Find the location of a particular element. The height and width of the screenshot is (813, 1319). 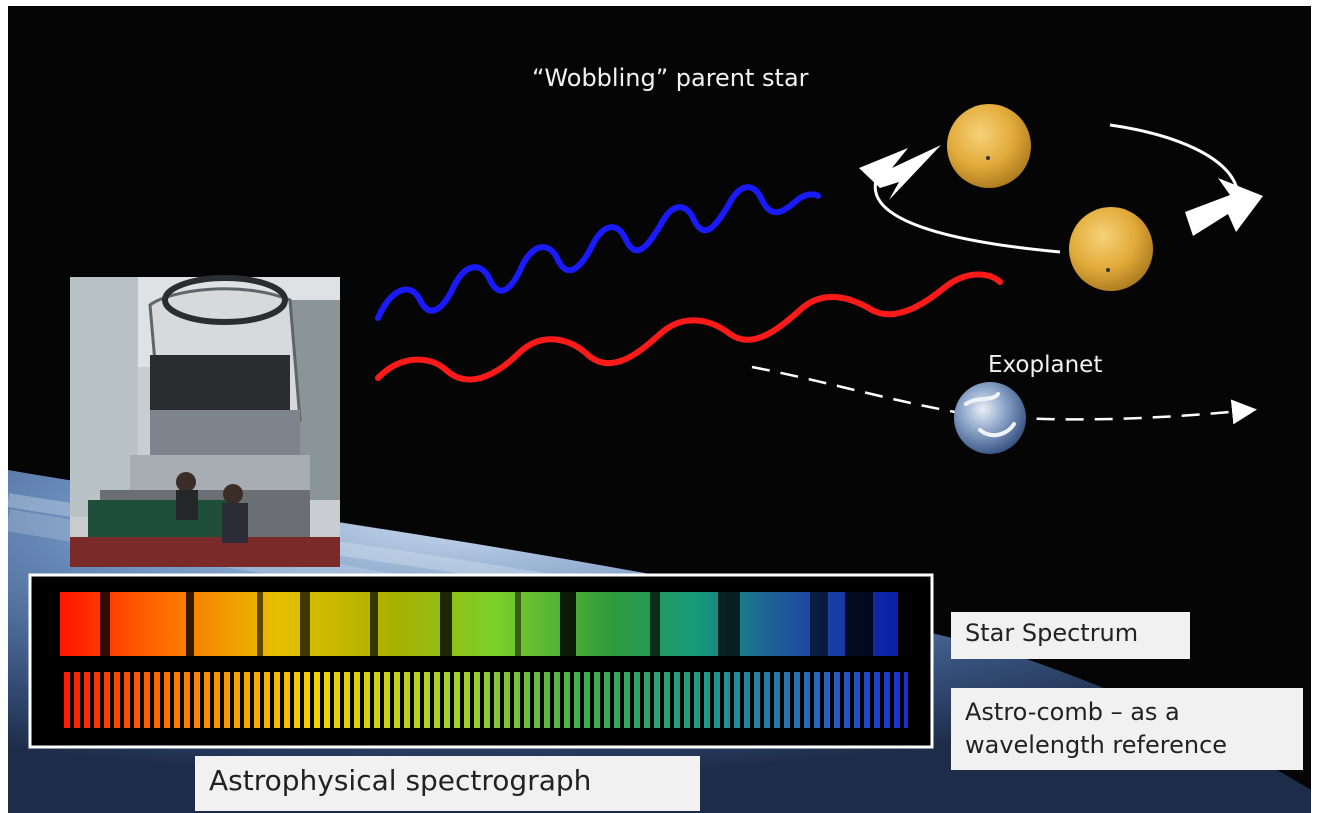

astro-comb-label-line2: wavelength reference is located at coordinates (1096, 745).